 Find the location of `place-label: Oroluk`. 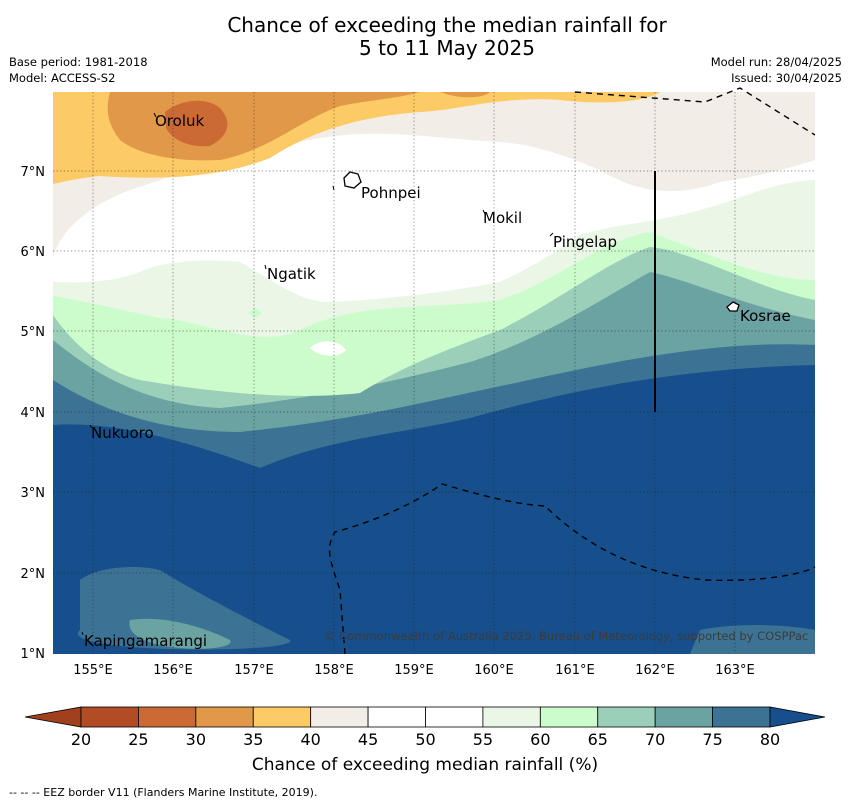

place-label: Oroluk is located at coordinates (179, 121).